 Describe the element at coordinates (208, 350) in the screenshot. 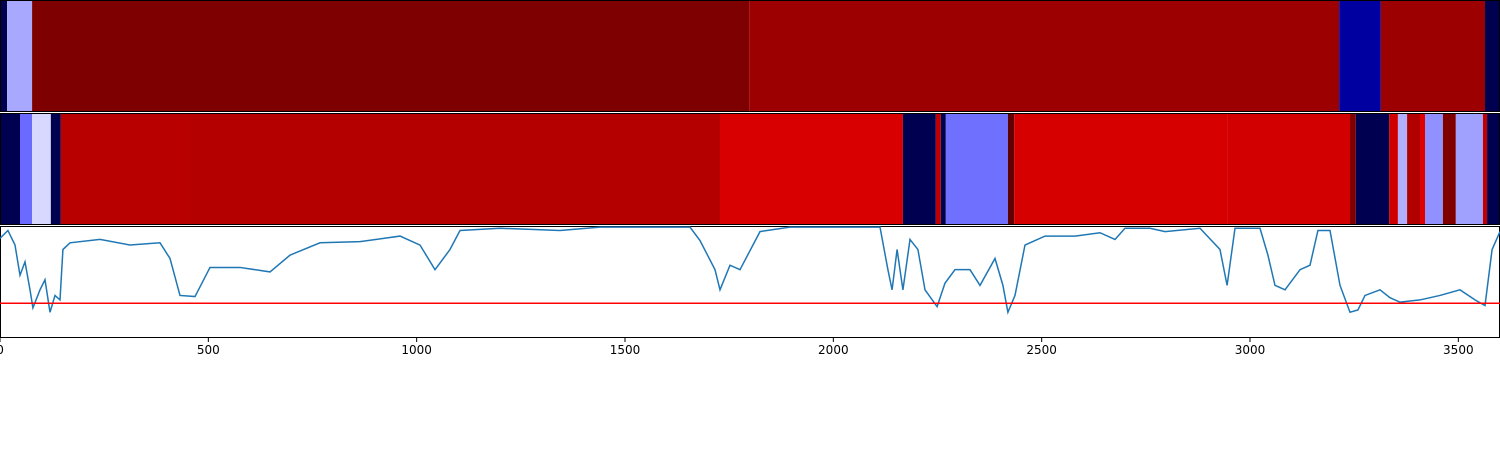

I see `x-tick-label: 500` at that location.